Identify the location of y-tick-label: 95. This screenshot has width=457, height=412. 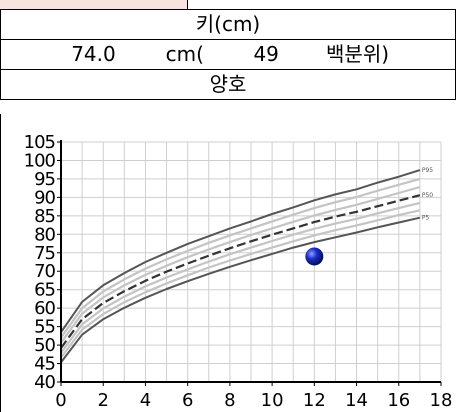
(44, 179).